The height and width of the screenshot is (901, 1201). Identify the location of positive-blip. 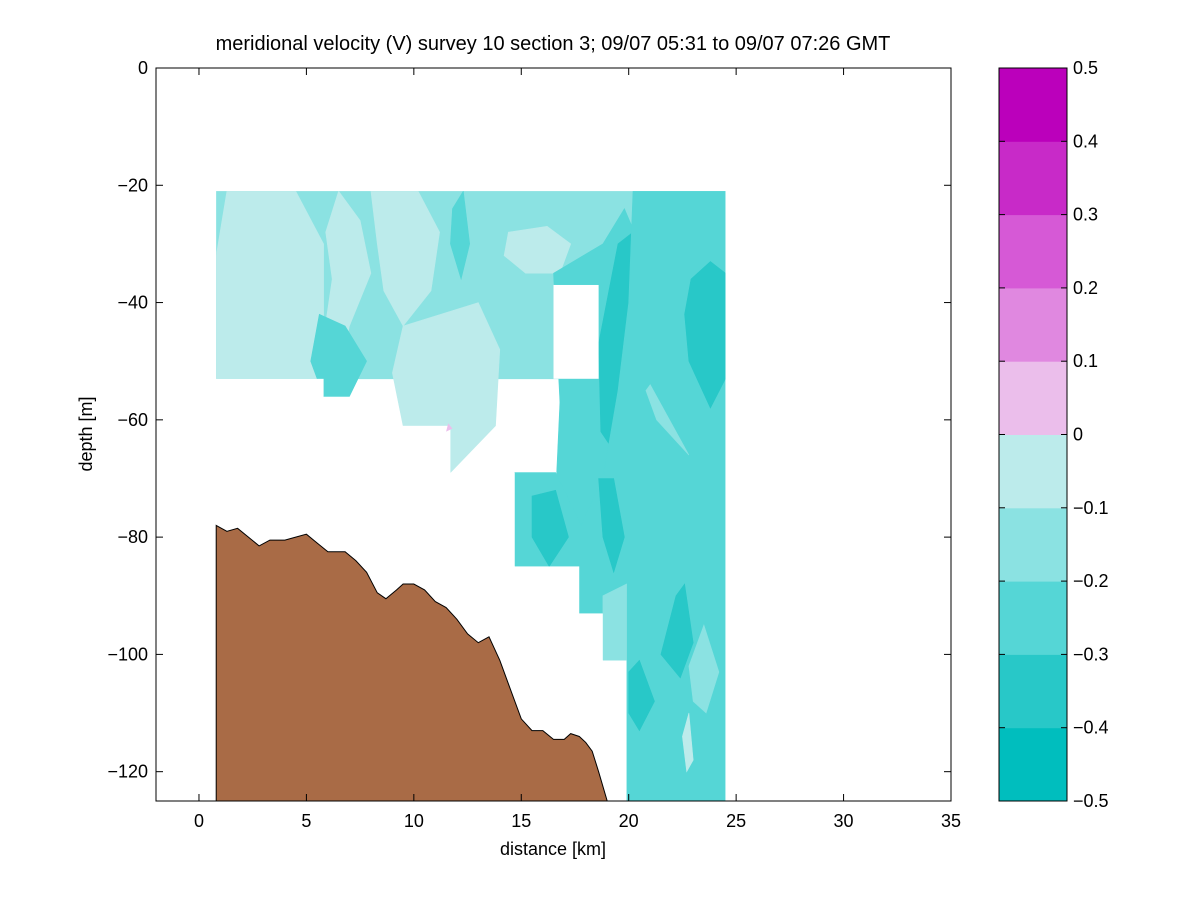
(449, 427).